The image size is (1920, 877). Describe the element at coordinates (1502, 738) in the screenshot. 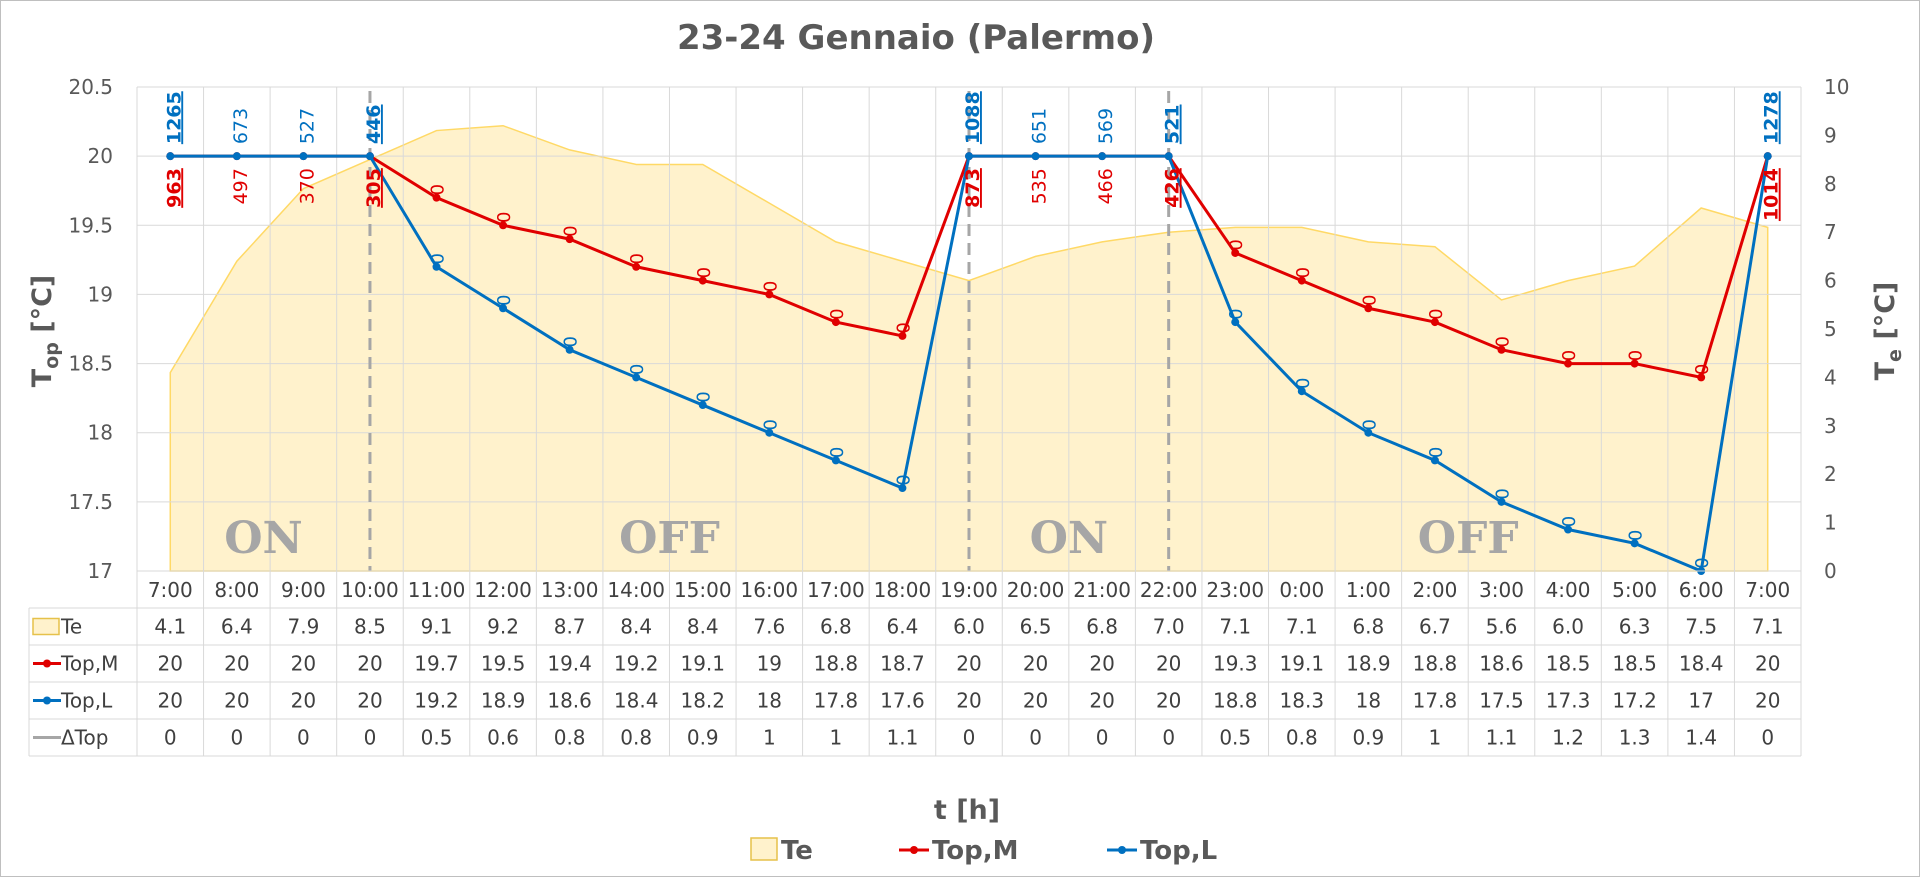

I see `table-cell: 1.1` at that location.